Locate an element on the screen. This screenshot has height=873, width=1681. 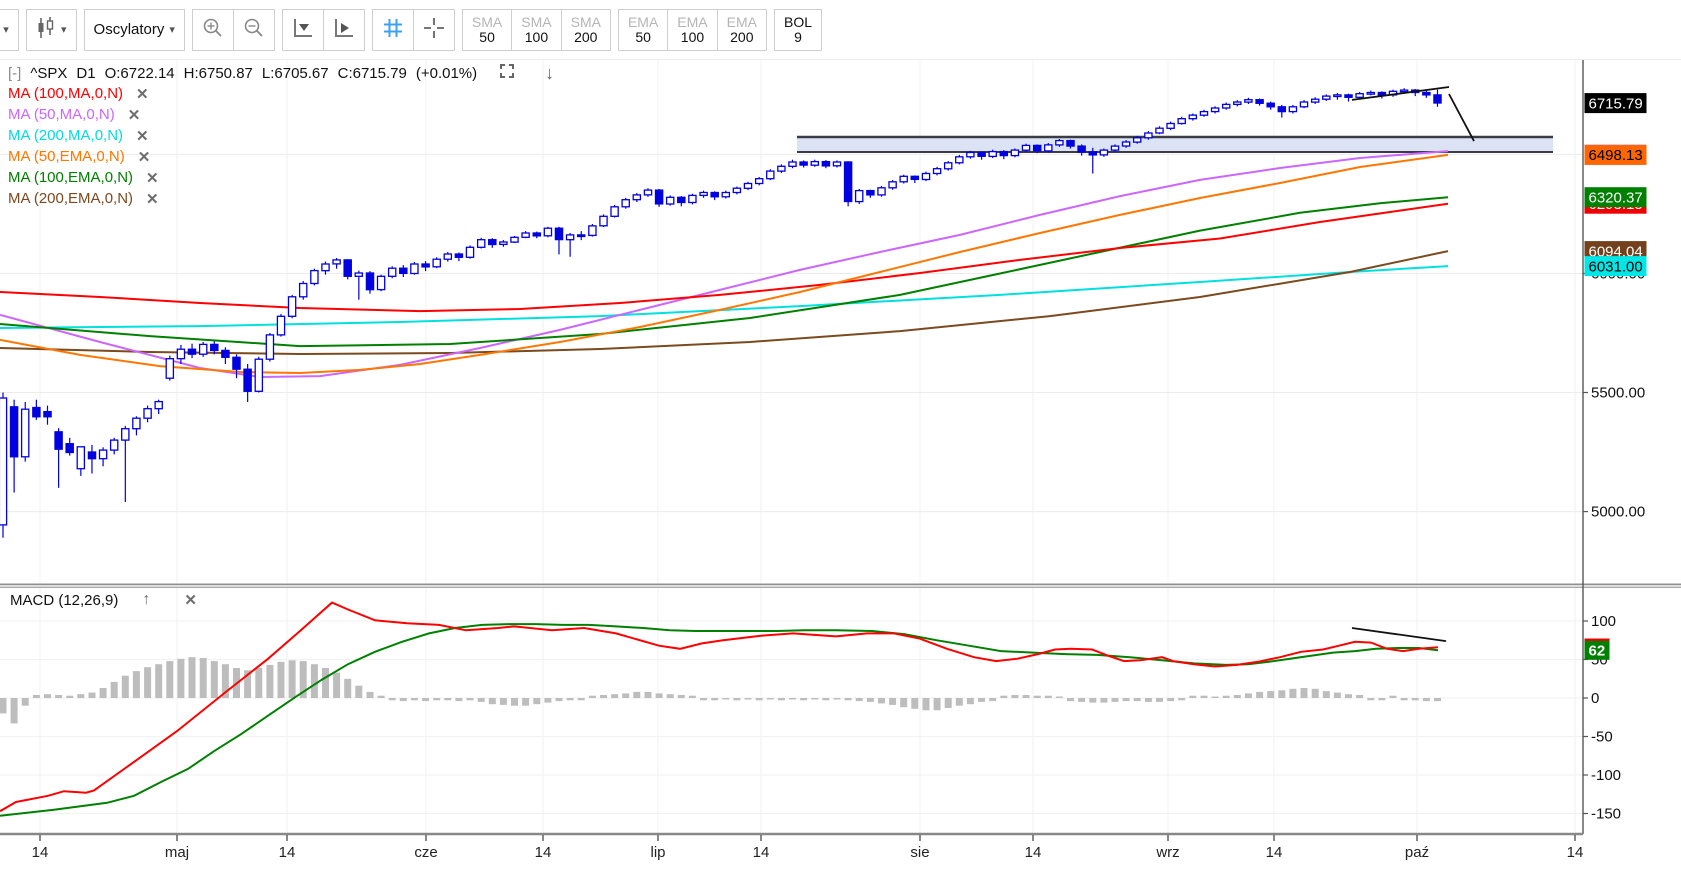
toolbar-button-sma-50: SMA 50 is located at coordinates (487, 29).